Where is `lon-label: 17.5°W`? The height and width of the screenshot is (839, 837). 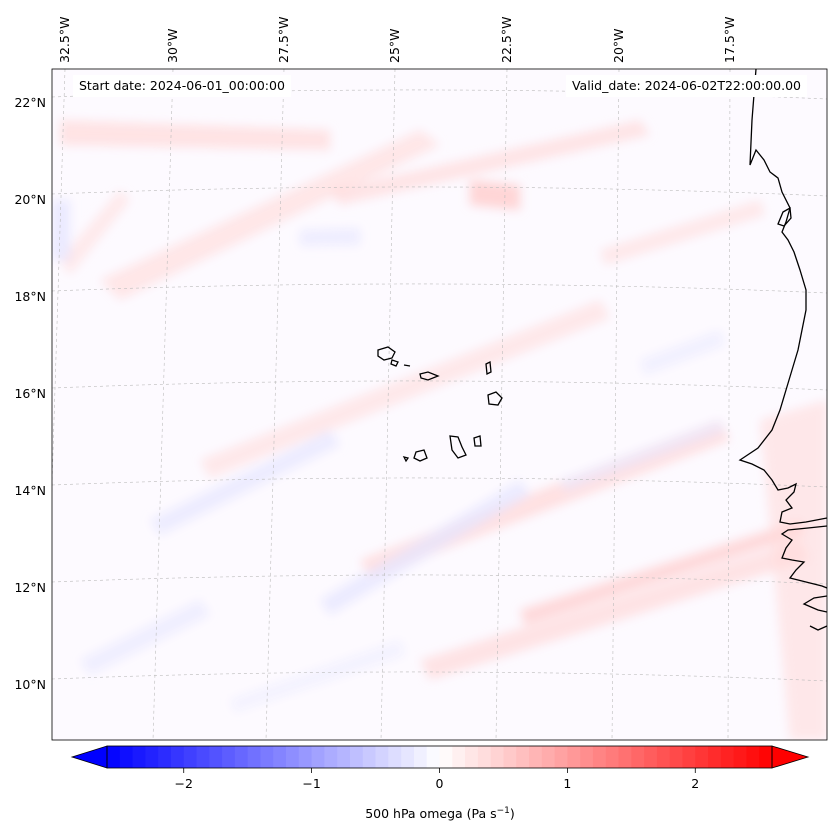 lon-label: 17.5°W is located at coordinates (729, 40).